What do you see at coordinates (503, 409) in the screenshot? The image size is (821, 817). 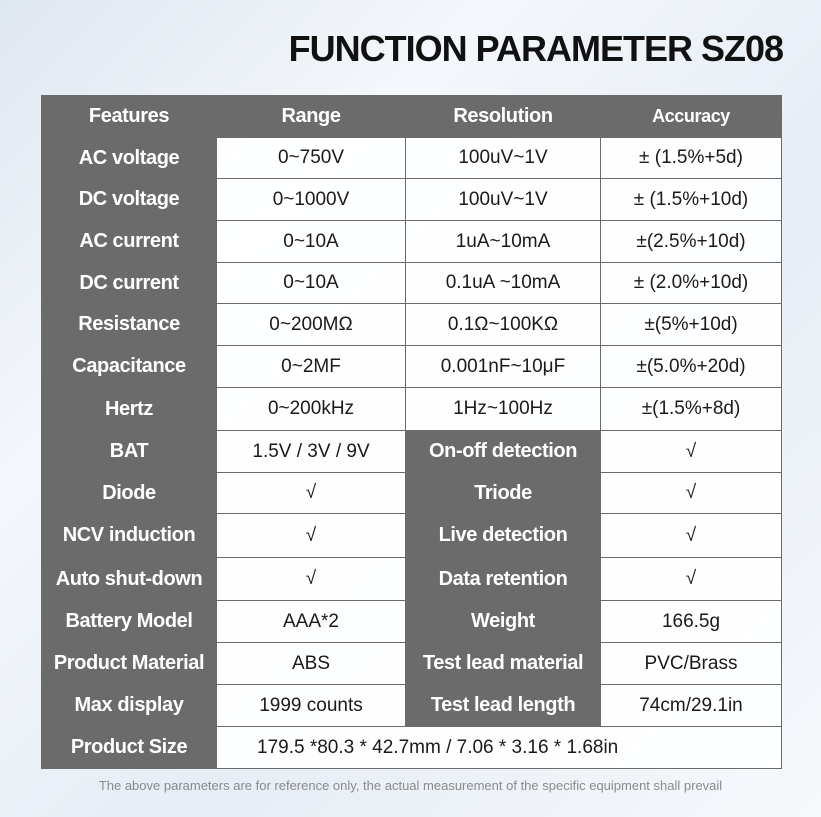 I see `resolution-cell: 1Hz~100Hz` at bounding box center [503, 409].